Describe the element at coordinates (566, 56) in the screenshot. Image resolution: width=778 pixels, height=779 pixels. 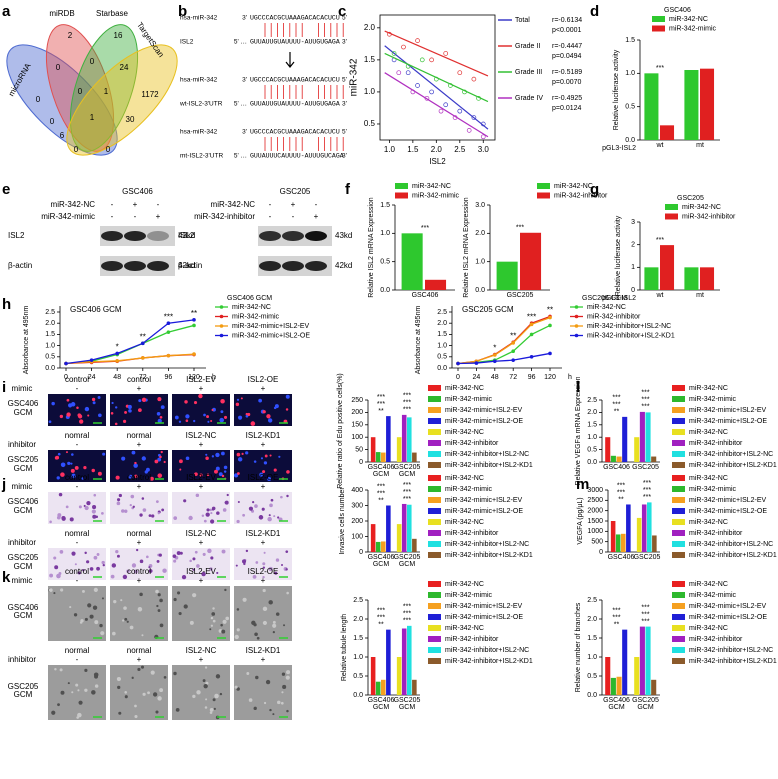
I see `legend-stat: p=0.0494` at that location.